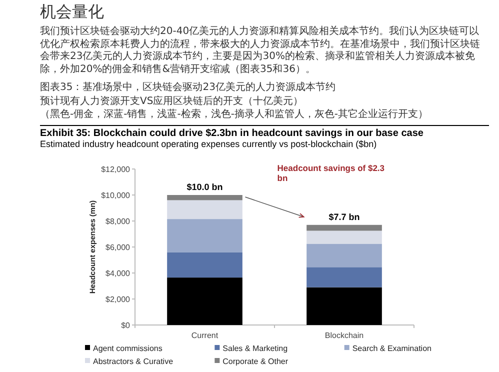  I want to click on legend-label: Abstractors & Curative, so click(133, 361).